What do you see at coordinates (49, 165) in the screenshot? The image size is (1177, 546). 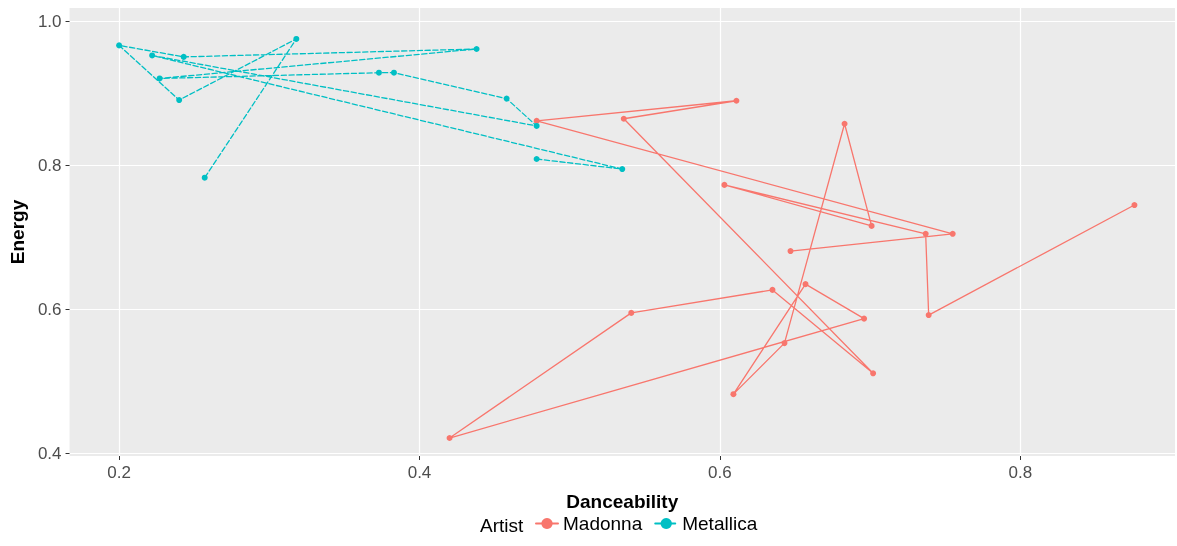 I see `y-tick-label: 0.8` at bounding box center [49, 165].